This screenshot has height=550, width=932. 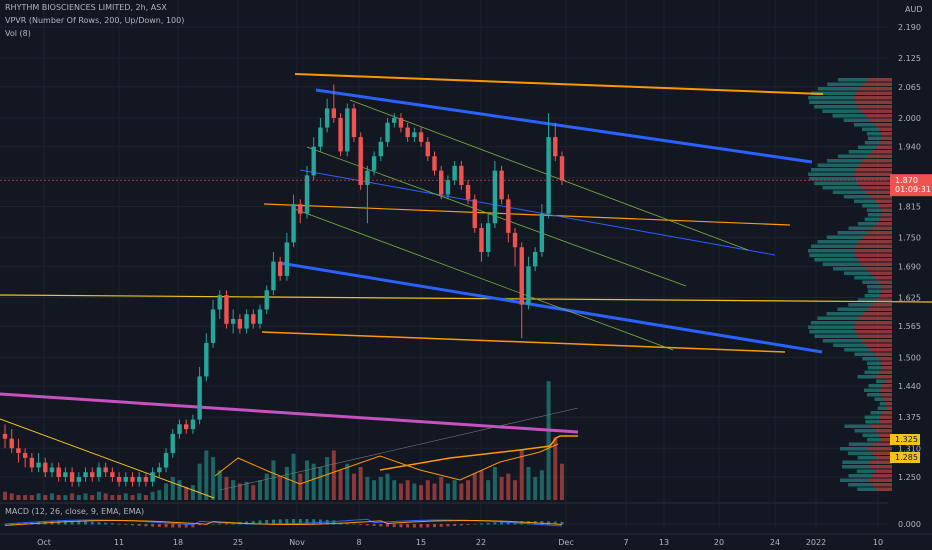 I want to click on price-tick-label: 1.500, so click(x=909, y=357).